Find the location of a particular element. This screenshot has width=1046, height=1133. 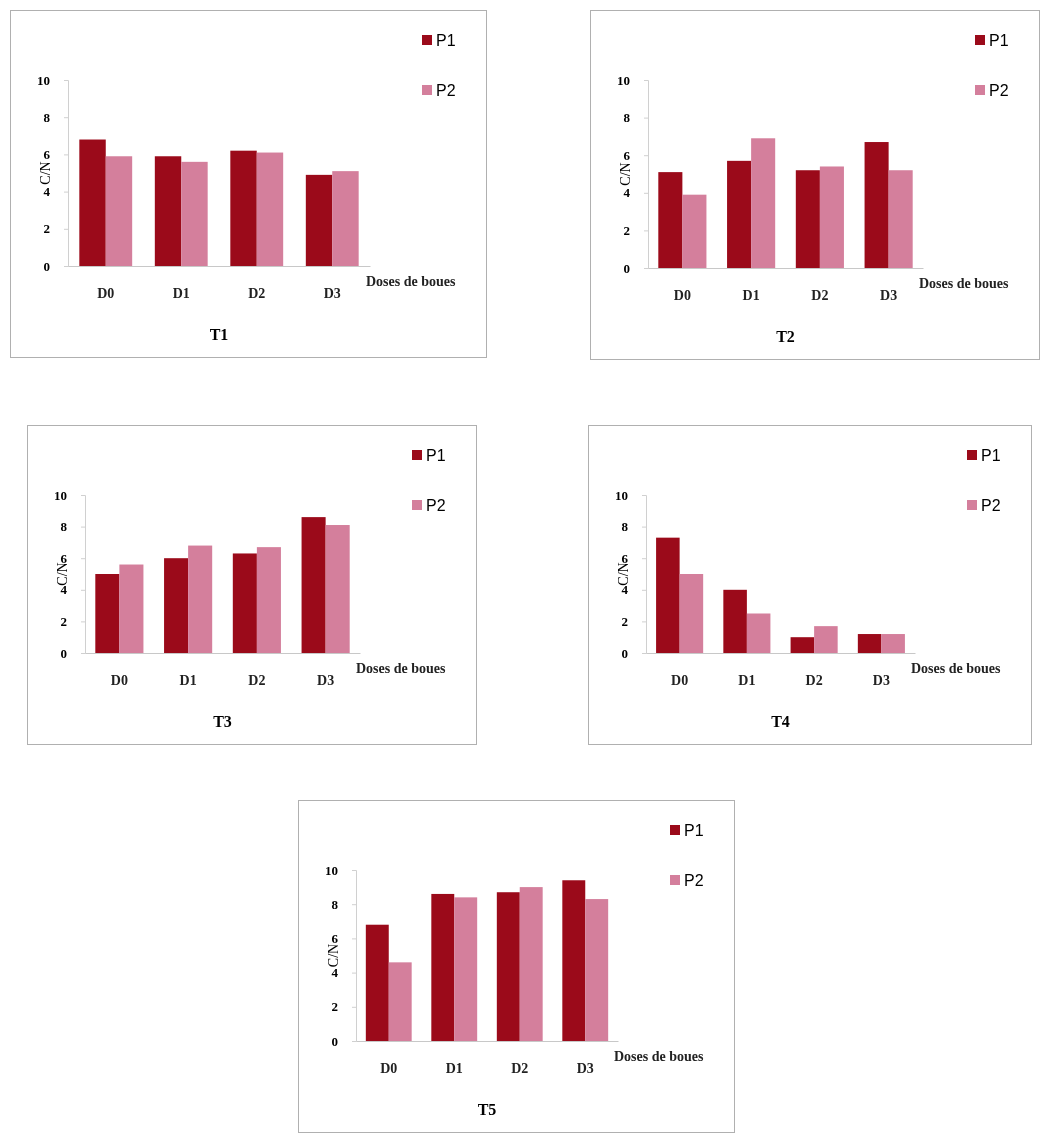

text: T1 is located at coordinates (219, 334).